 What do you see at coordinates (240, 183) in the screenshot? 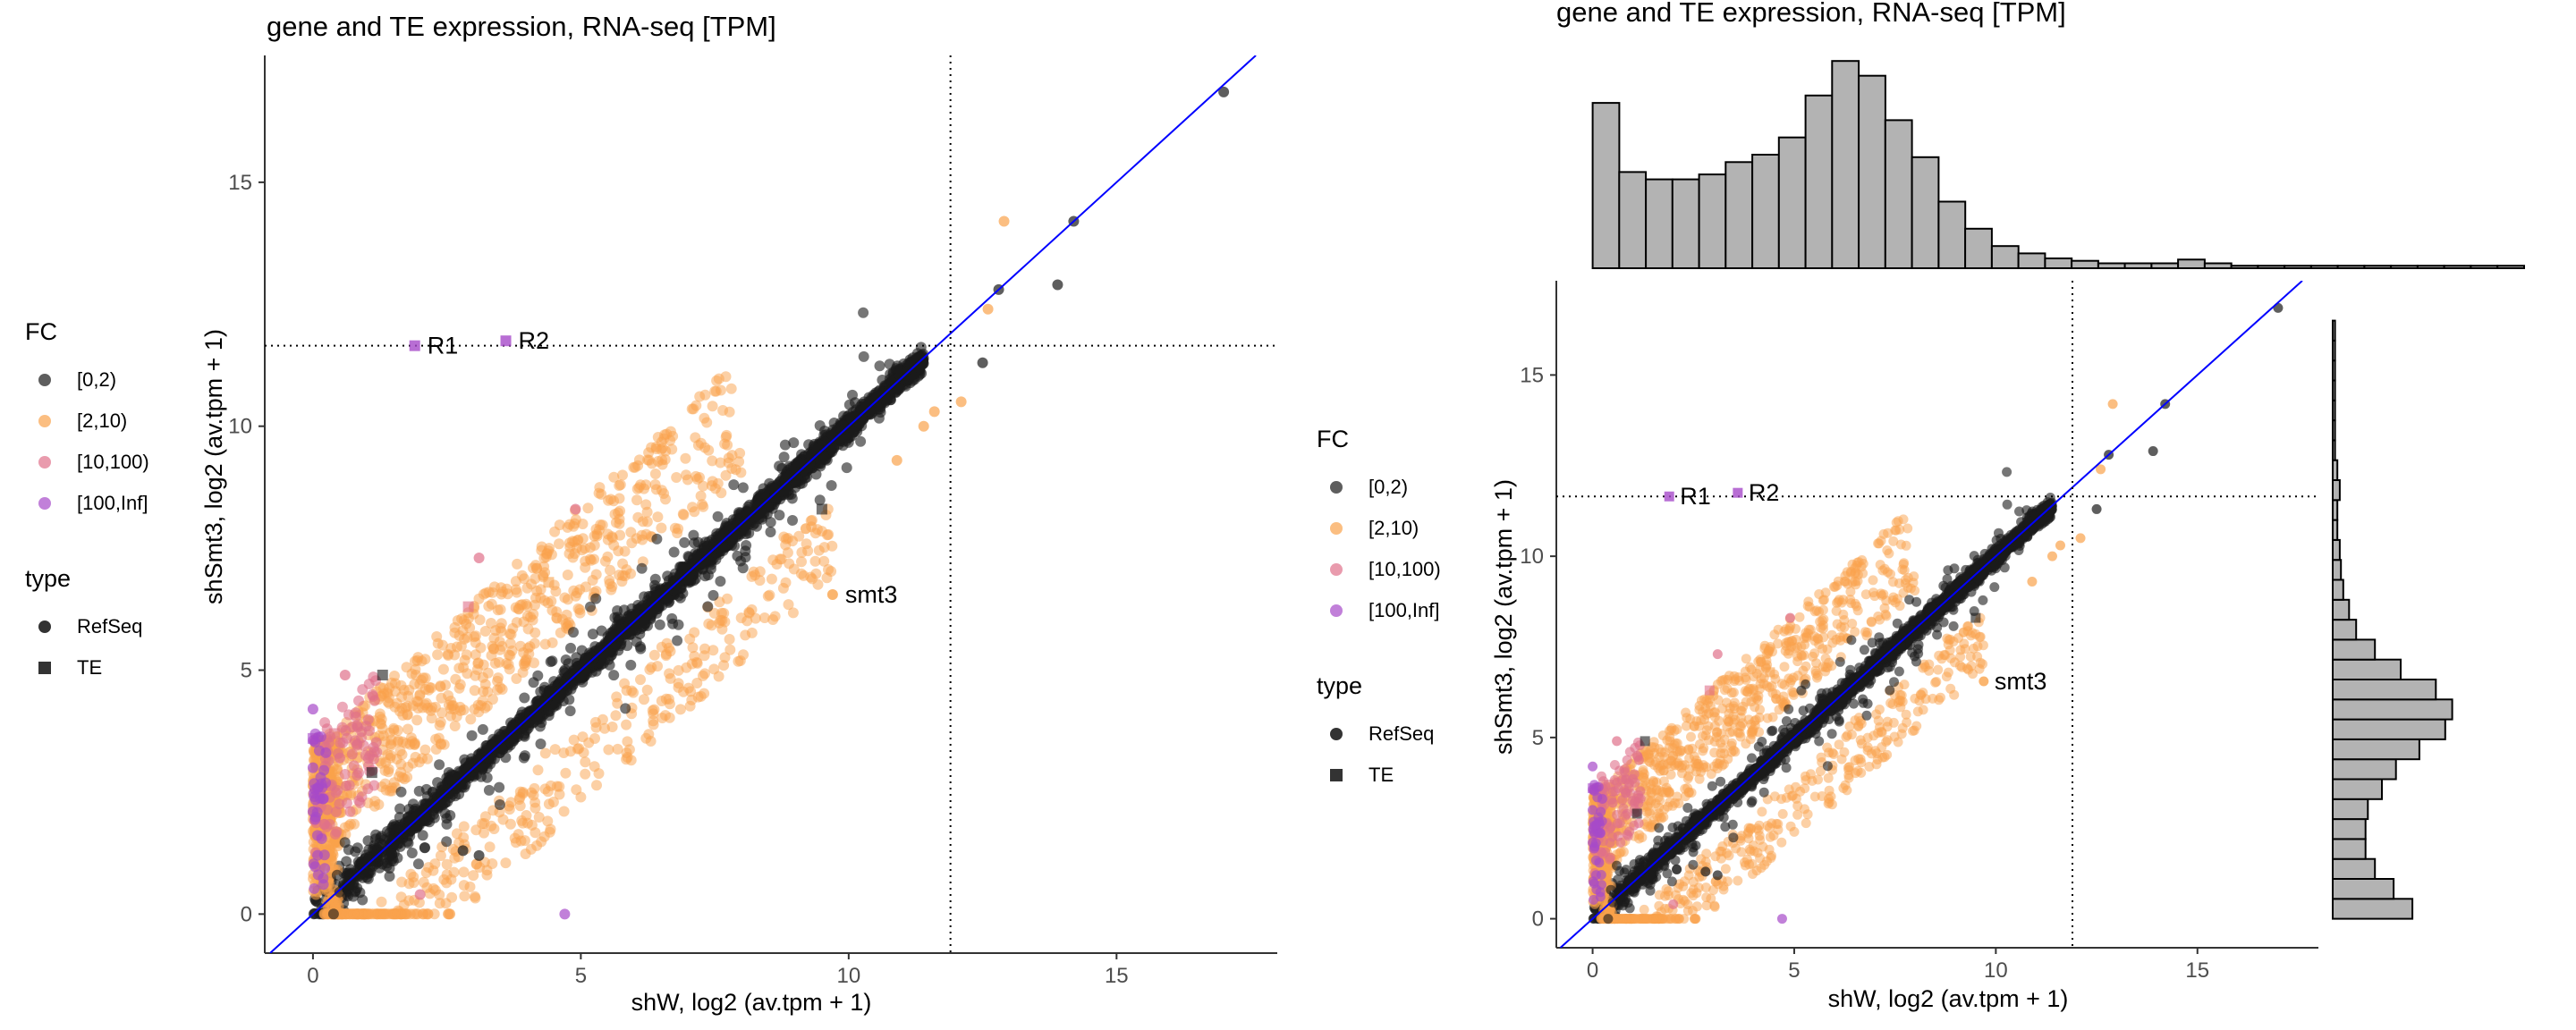
I see `y-tick-label: 15` at bounding box center [240, 183].